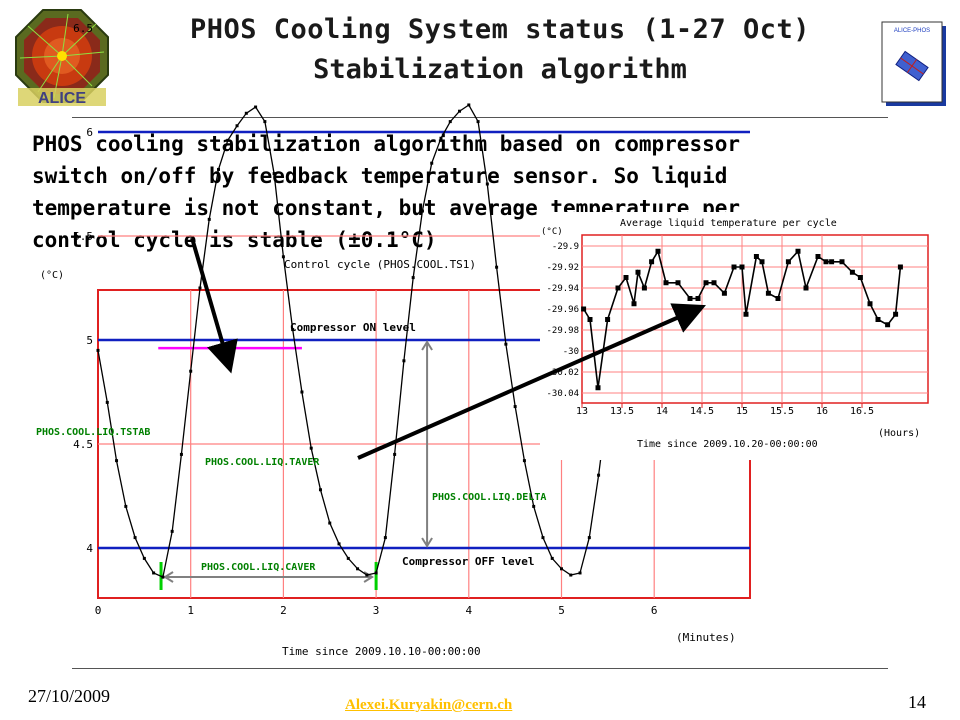 This screenshot has height=720, width=960. I want to click on slide-subtitle: Stabilization algorithm, so click(500, 69).